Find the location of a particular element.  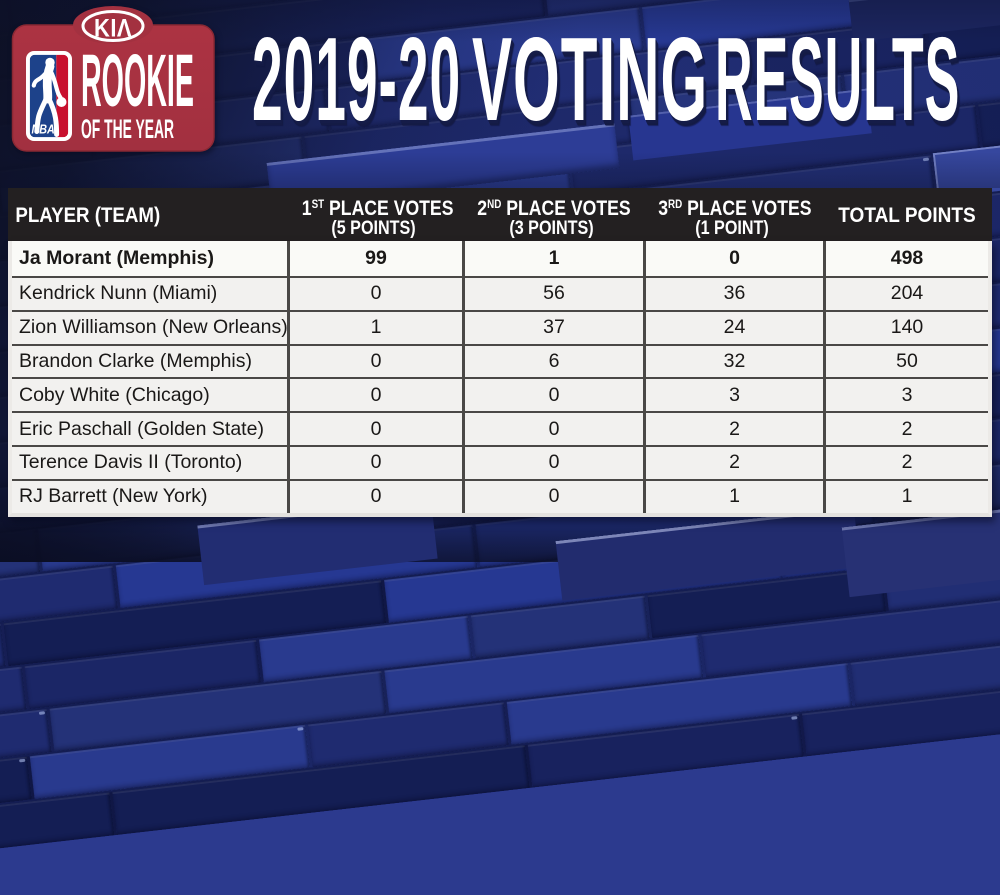

svg-text: KIΛ is located at coordinates (113, 28).